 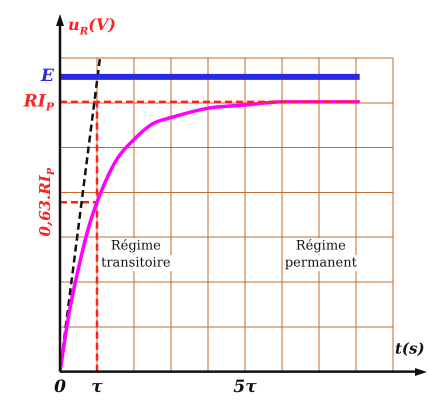 What do you see at coordinates (321, 254) in the screenshot?
I see `annotation: Régime permanent` at bounding box center [321, 254].